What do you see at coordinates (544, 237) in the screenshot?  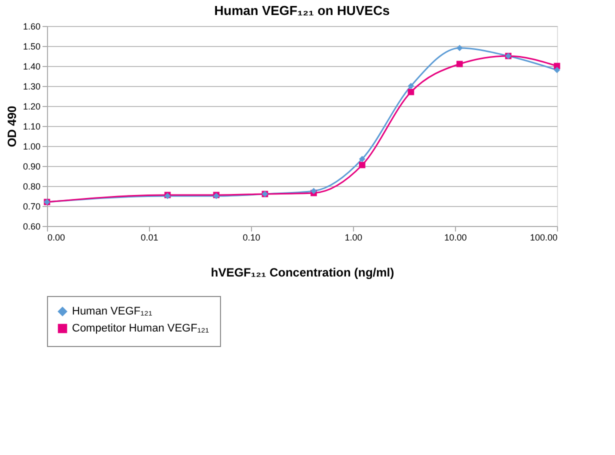 I see `x-tick-label: 100.00` at bounding box center [544, 237].